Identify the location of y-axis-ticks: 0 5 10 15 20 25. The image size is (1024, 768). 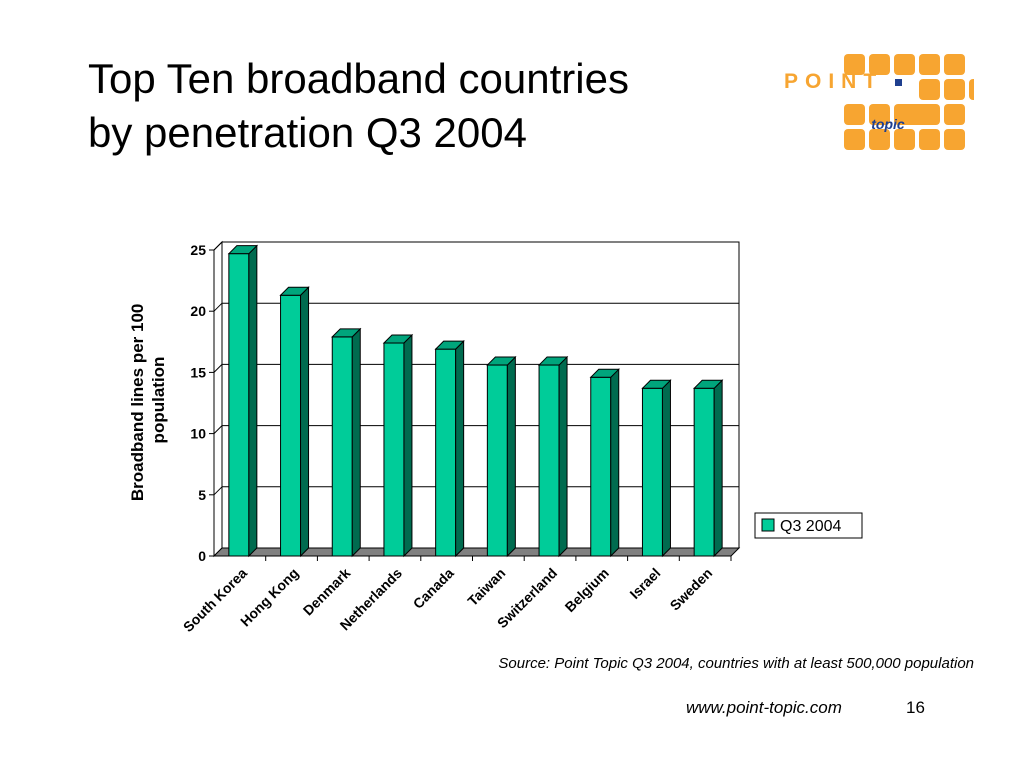
(202, 403).